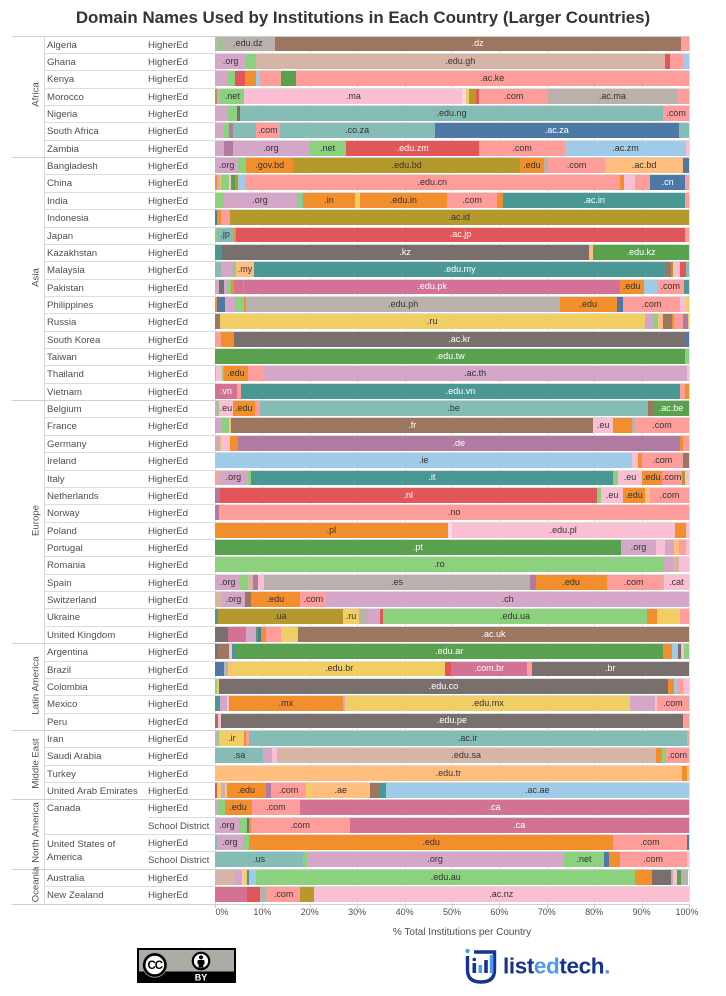  I want to click on svg-text: listedtech., so click(556, 966).